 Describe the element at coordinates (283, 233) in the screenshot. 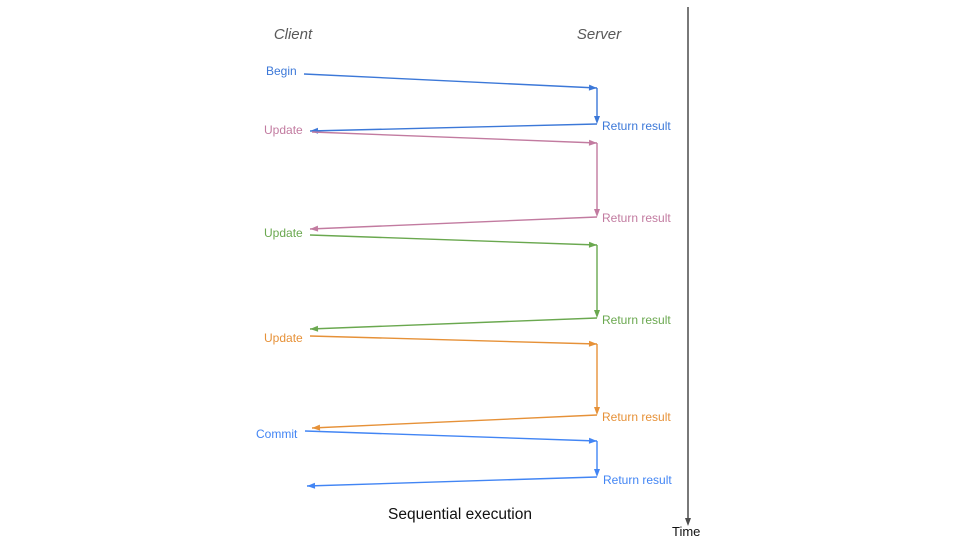

I see `message-label-update-2: Update` at that location.